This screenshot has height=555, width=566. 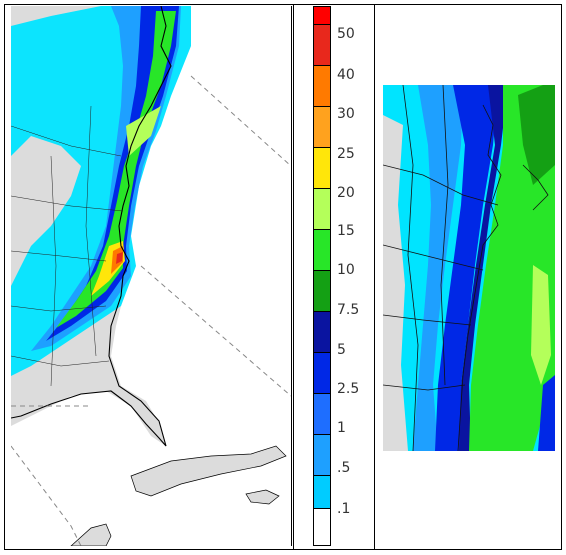 What do you see at coordinates (341, 428) in the screenshot?
I see `legend-label: 1` at bounding box center [341, 428].